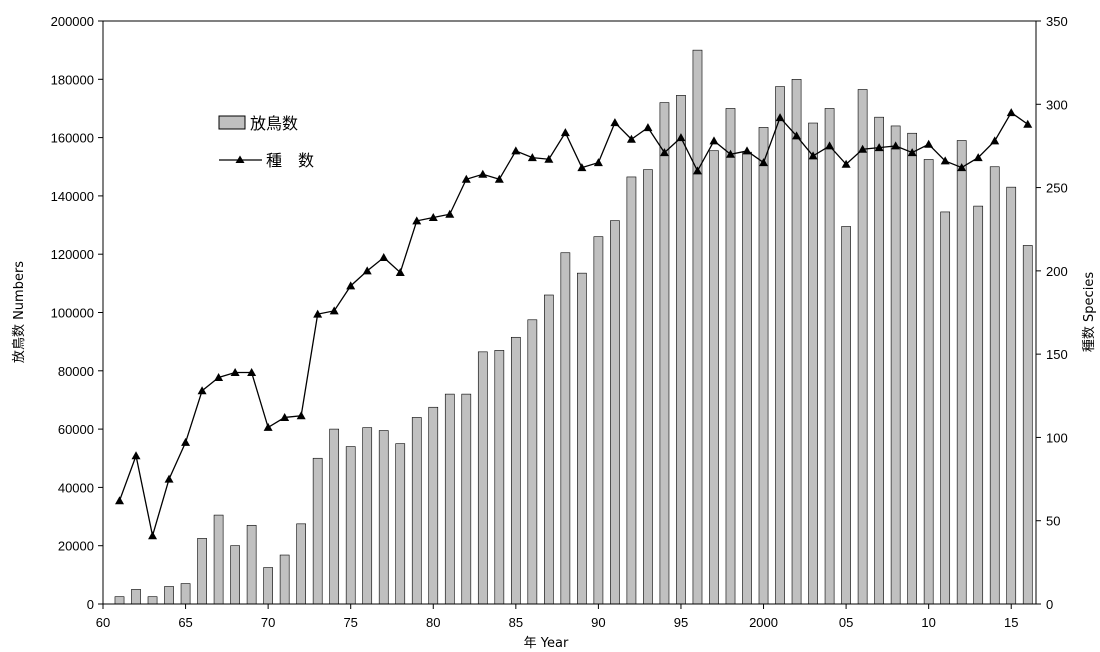 This screenshot has width=1100, height=652. What do you see at coordinates (169, 595) in the screenshot?
I see `bar-1964` at bounding box center [169, 595].